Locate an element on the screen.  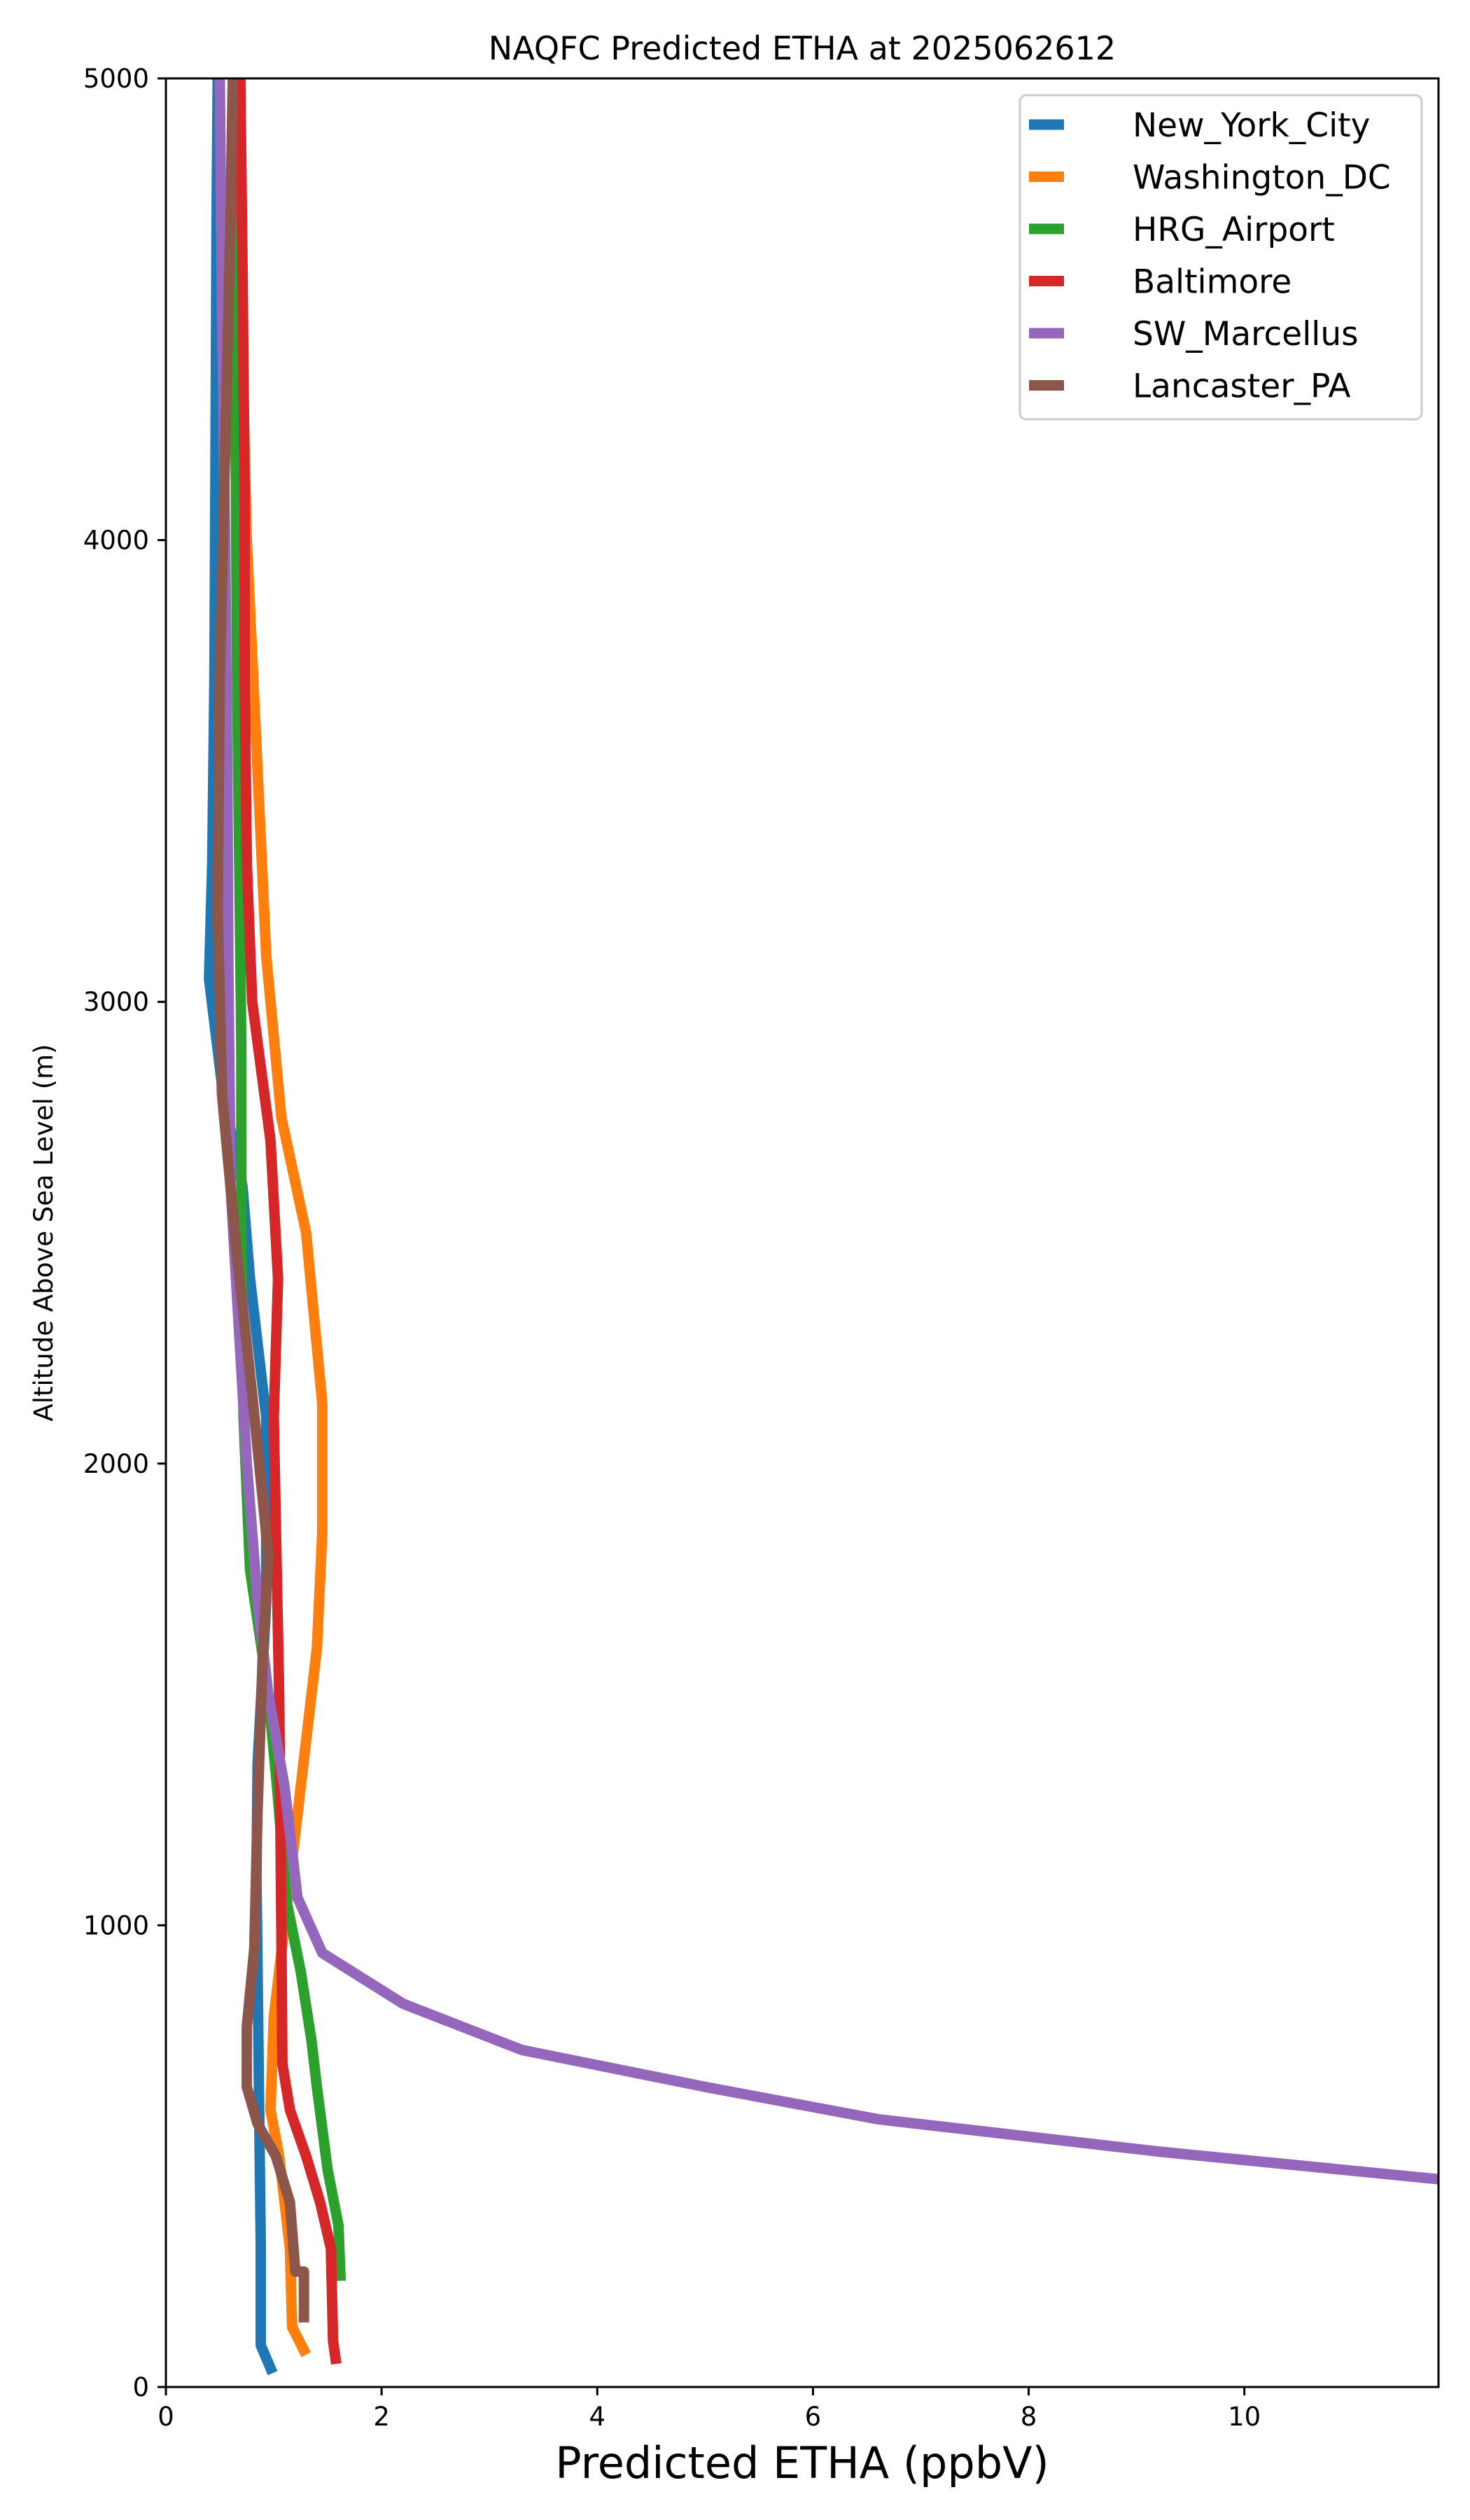
y-tick-label: 3000 is located at coordinates (116, 1002).